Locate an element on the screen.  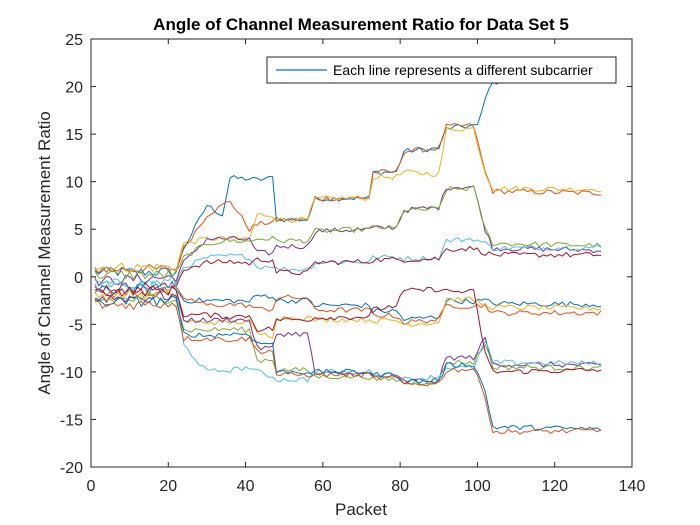
y-tick-label: 0 is located at coordinates (78, 278).